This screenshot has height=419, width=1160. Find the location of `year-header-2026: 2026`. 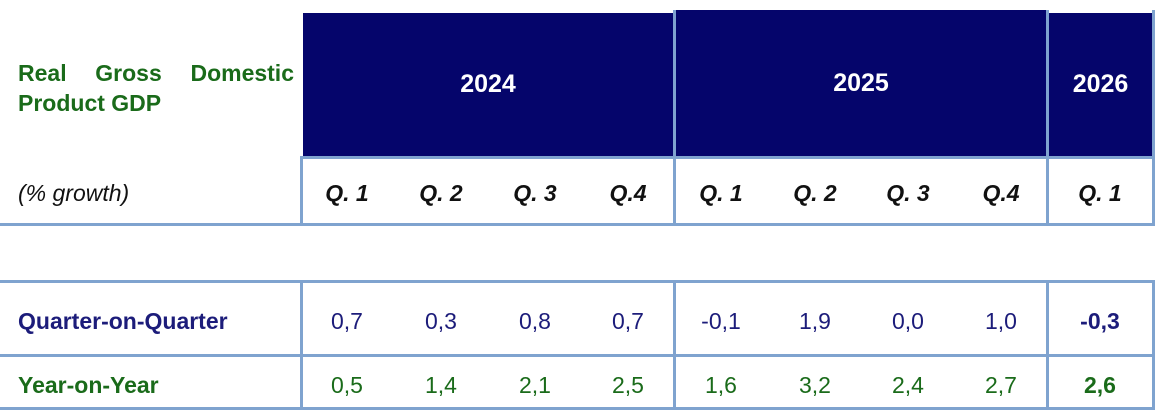

year-header-2026: 2026 is located at coordinates (1100, 84).